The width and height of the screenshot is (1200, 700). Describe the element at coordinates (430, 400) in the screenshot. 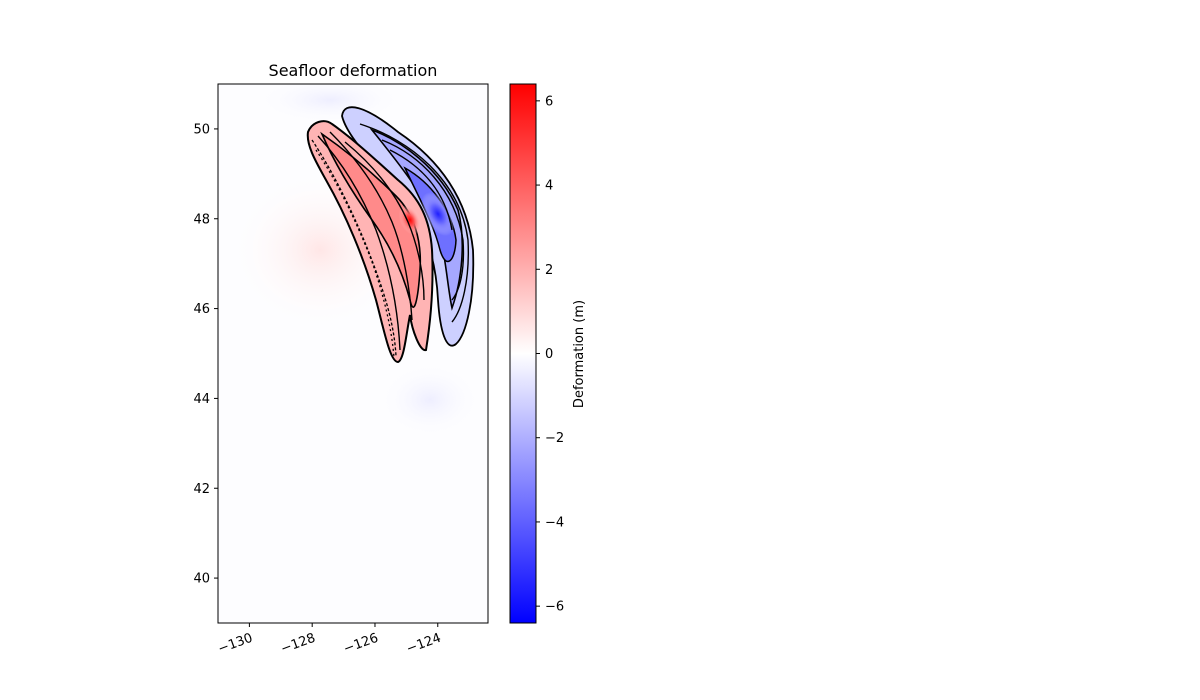

I see `faint-subsidence-halo` at that location.